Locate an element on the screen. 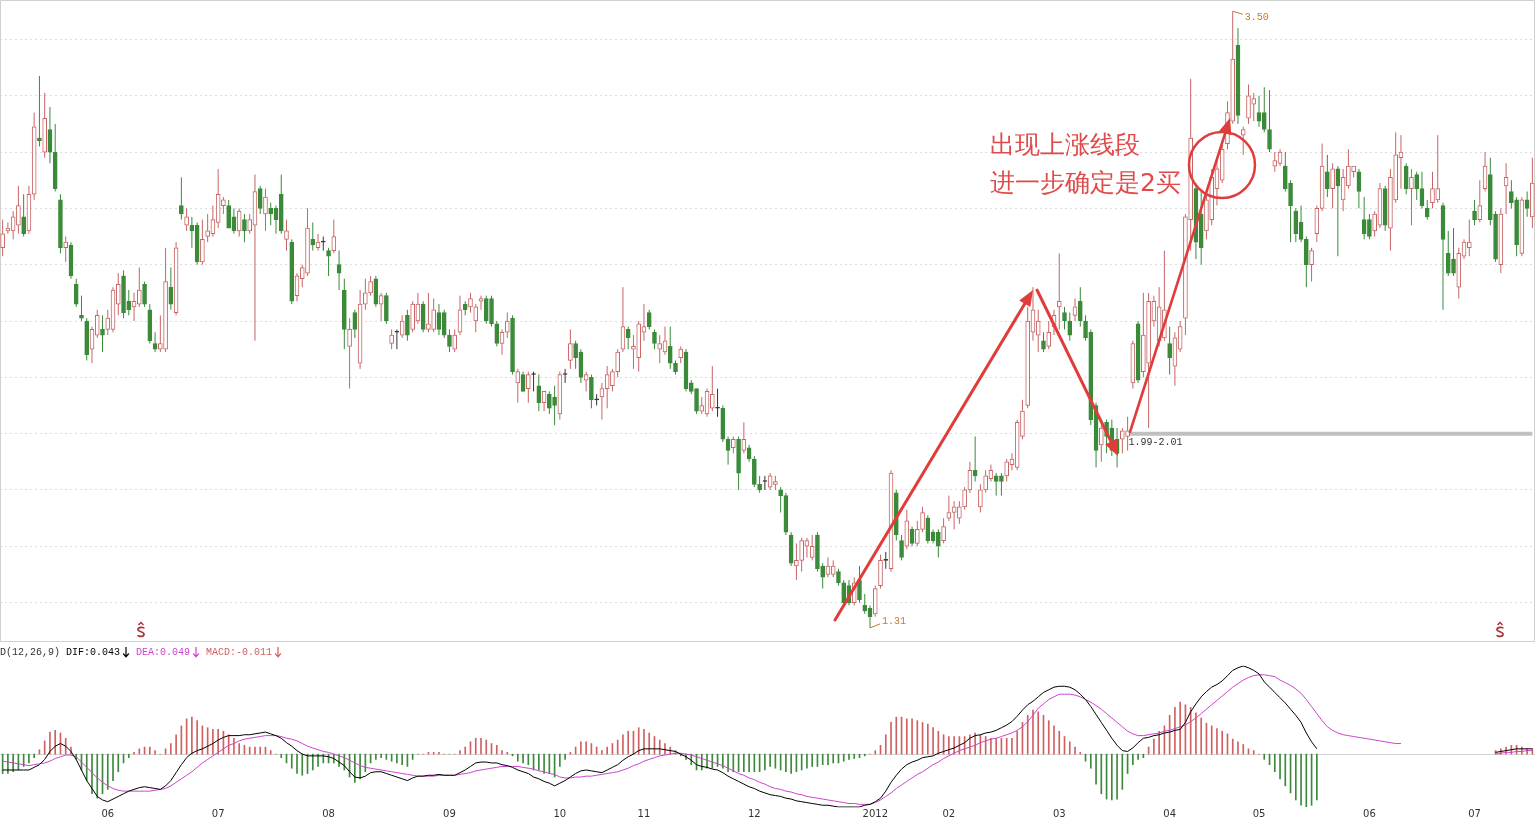 The height and width of the screenshot is (821, 1535). series-label: 1.99-2.01 is located at coordinates (1155, 443).